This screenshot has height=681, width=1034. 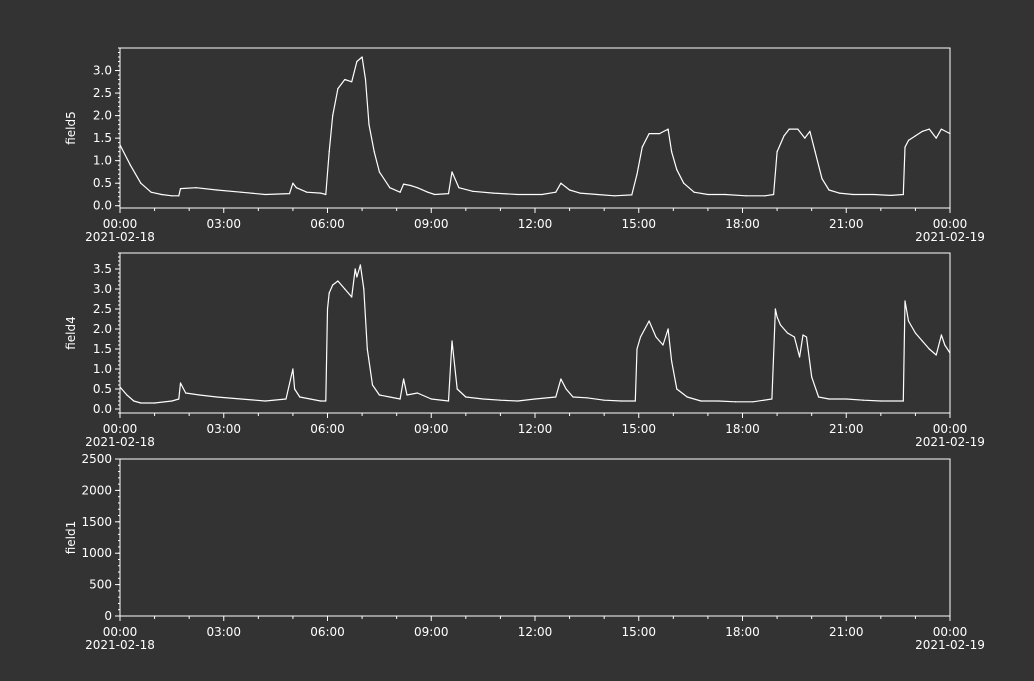 What do you see at coordinates (100, 585) in the screenshot?
I see `y-tick-label: 500` at bounding box center [100, 585].